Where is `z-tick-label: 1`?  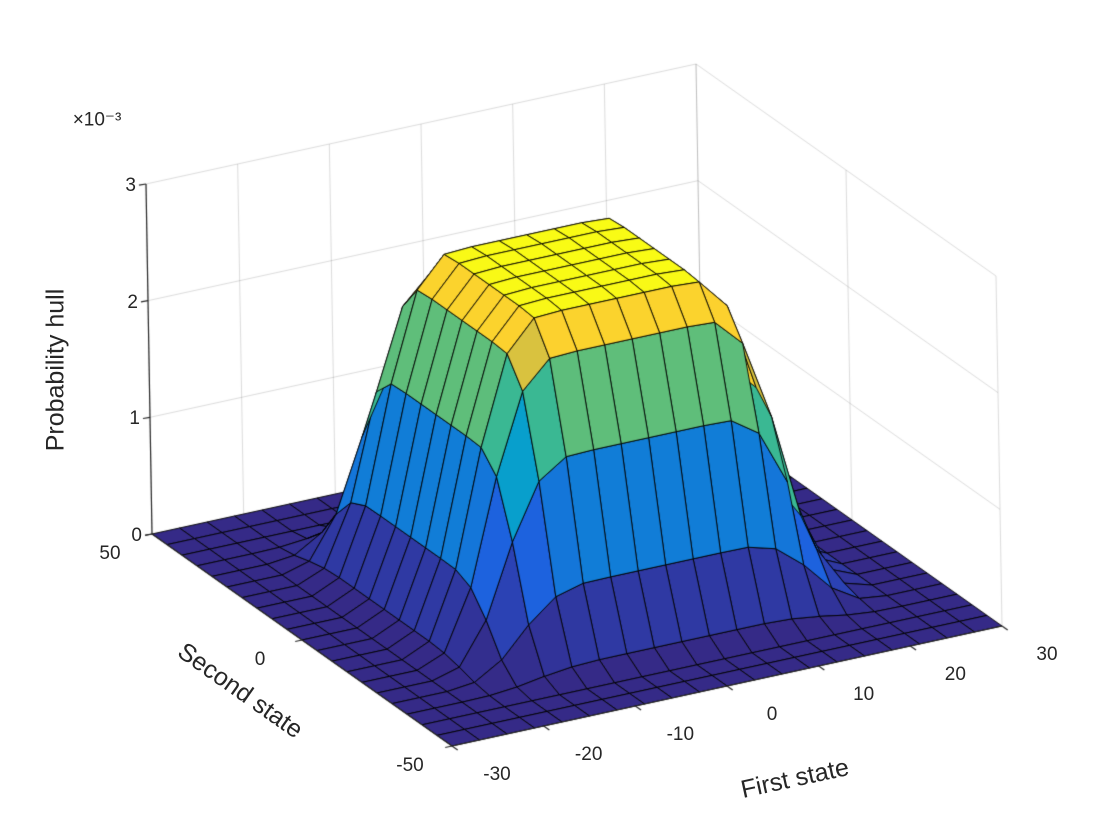 z-tick-label: 1 is located at coordinates (134, 419).